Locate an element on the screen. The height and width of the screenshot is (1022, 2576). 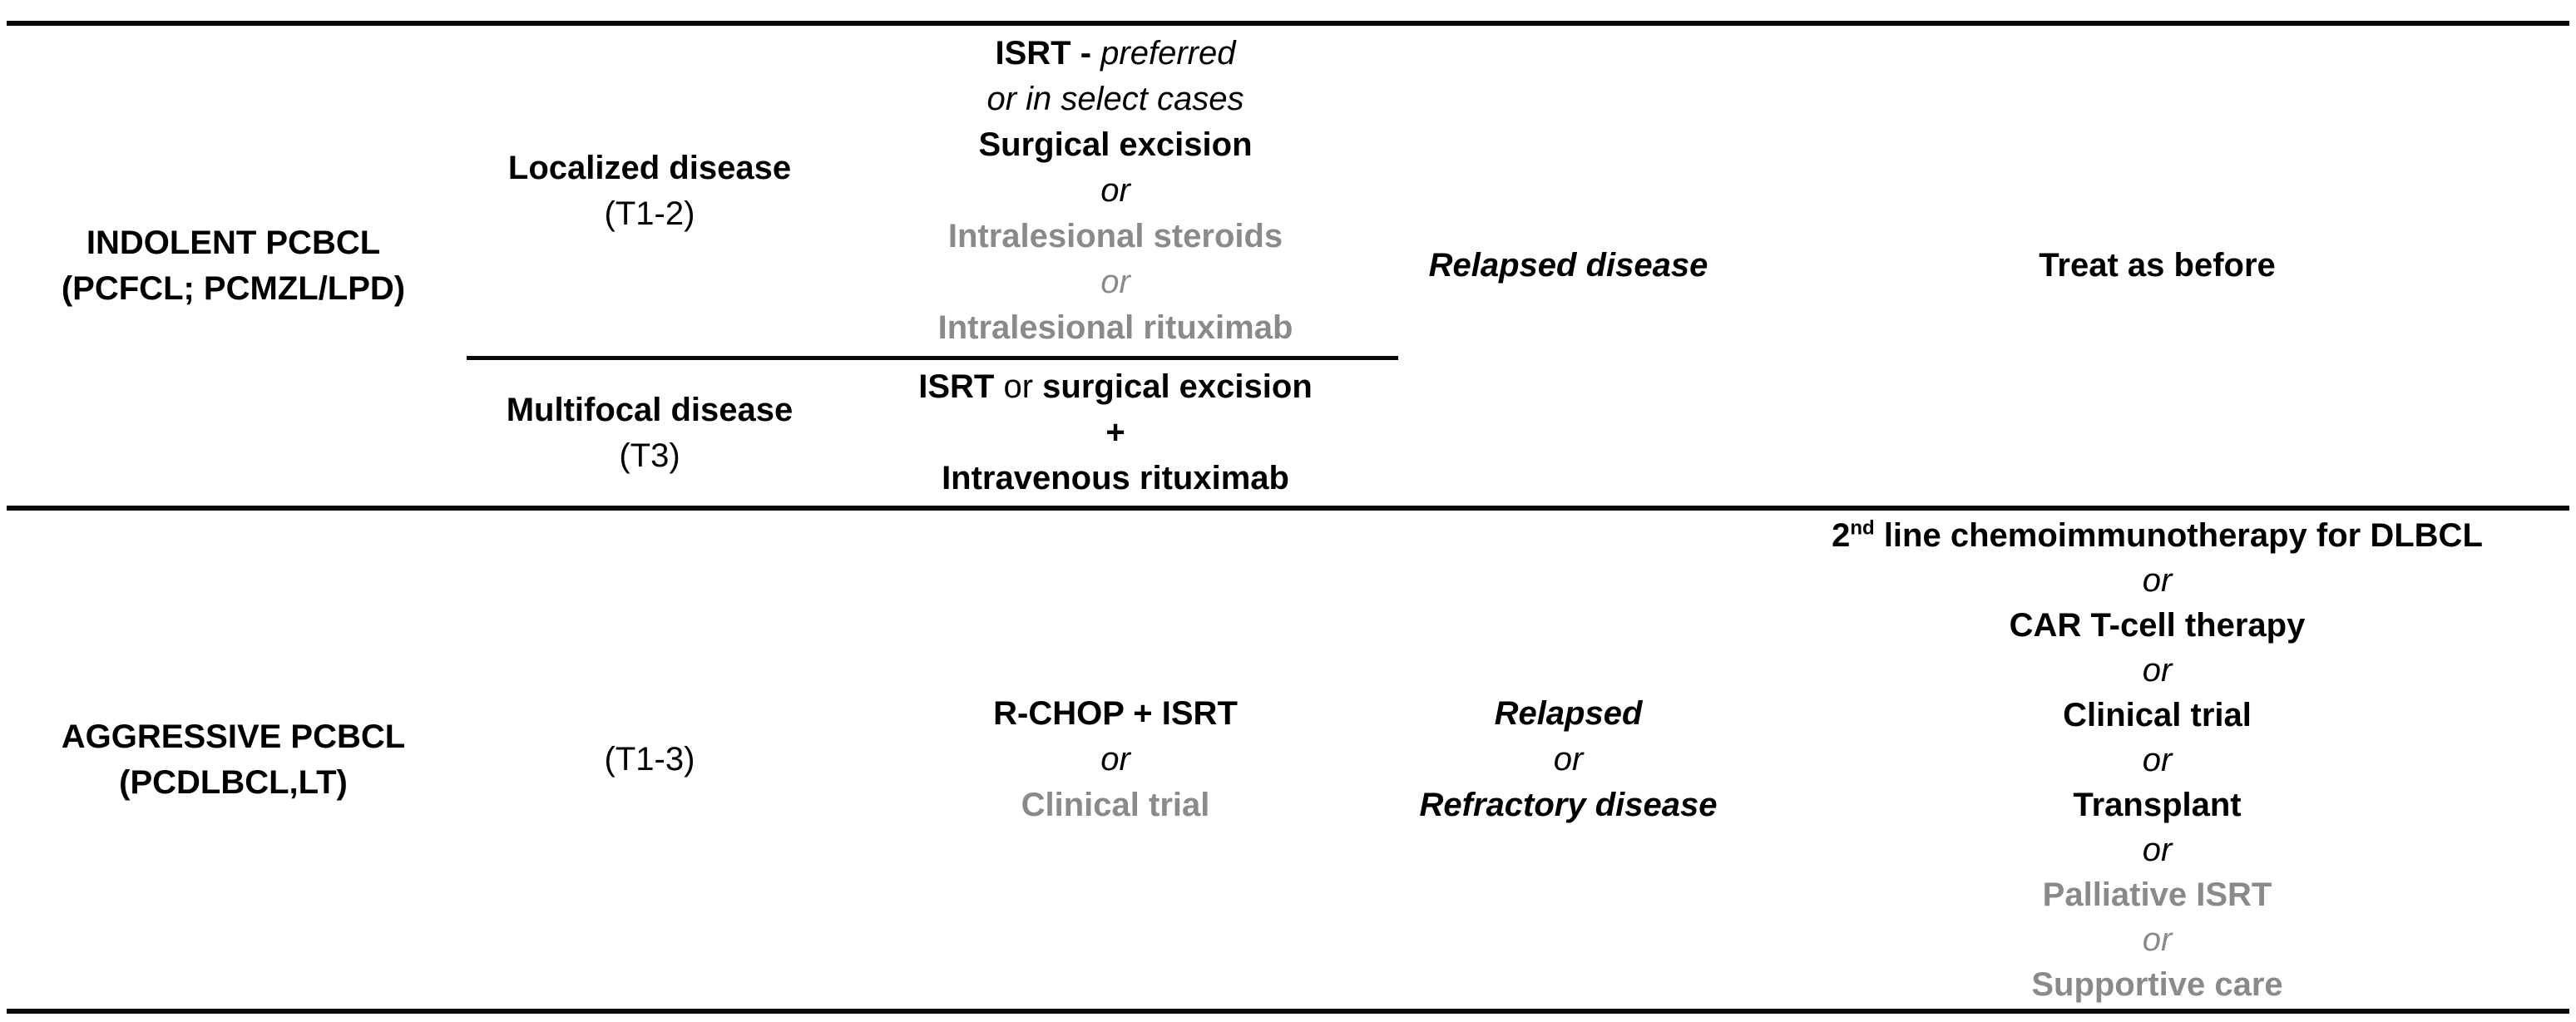
multifocal-extent-line2: (T3) is located at coordinates (649, 455).